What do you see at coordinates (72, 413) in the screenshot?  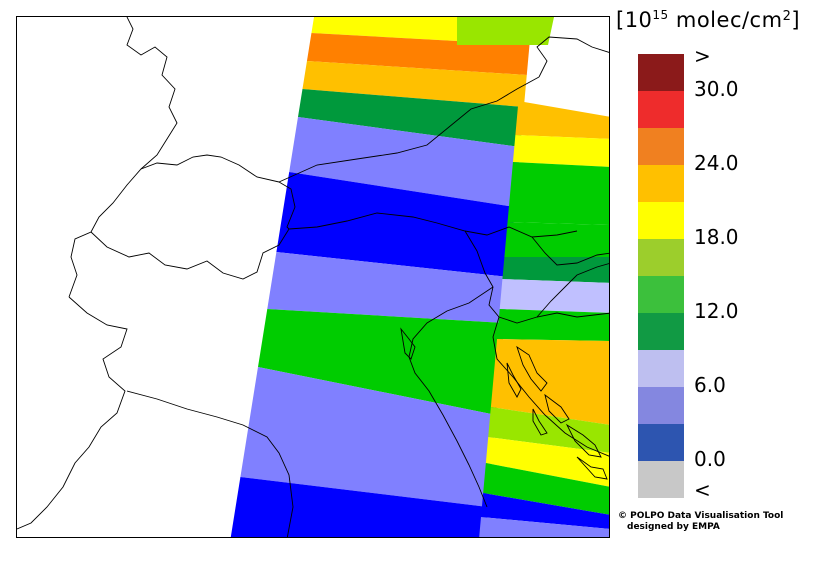 I see `border-france-italy` at bounding box center [72, 413].